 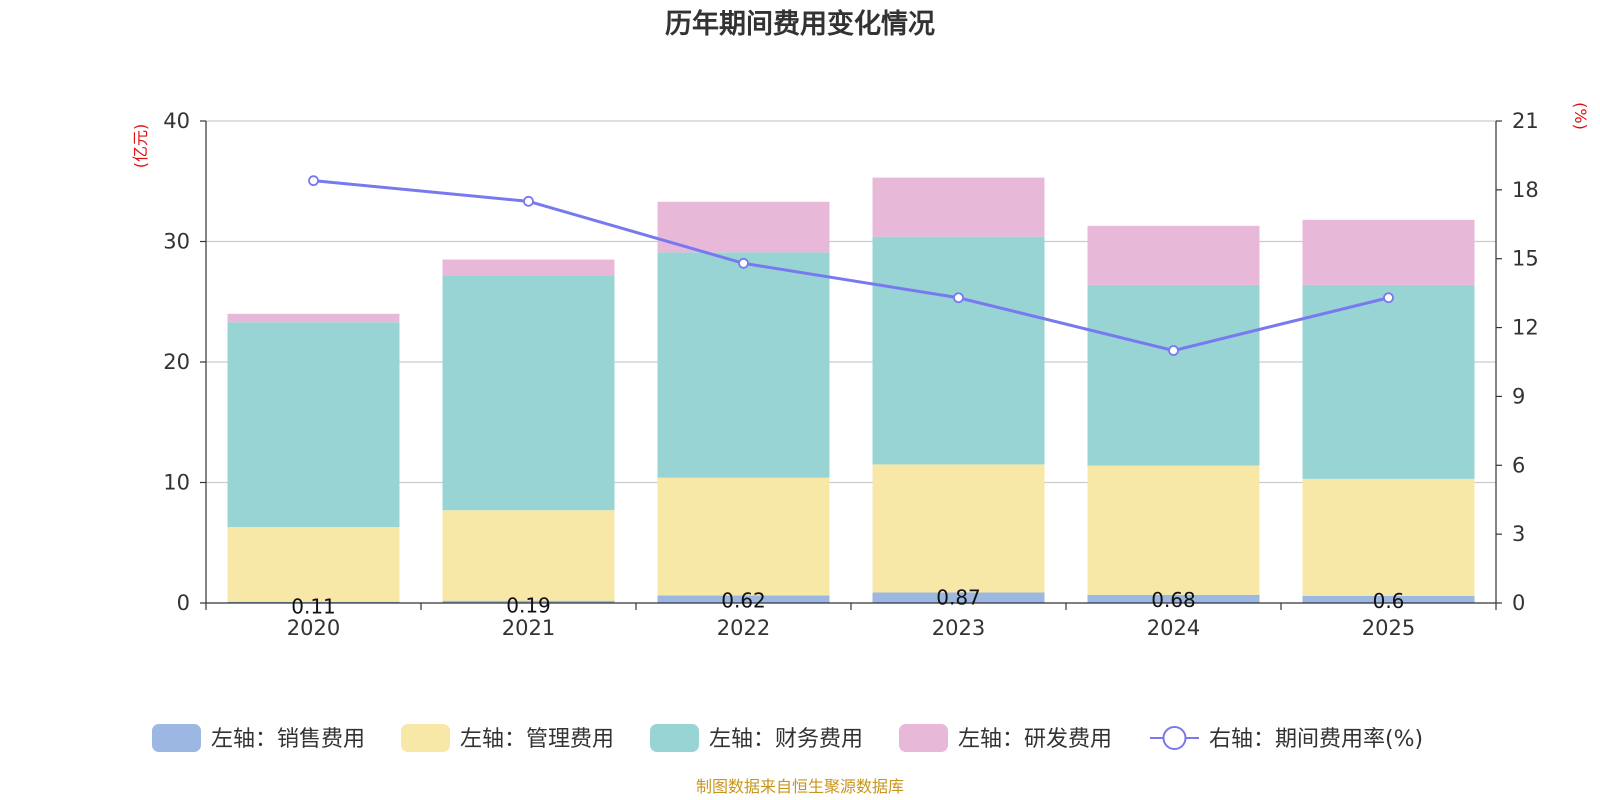 I want to click on legend-item-2: 左轴：财务费用, so click(x=756, y=738).